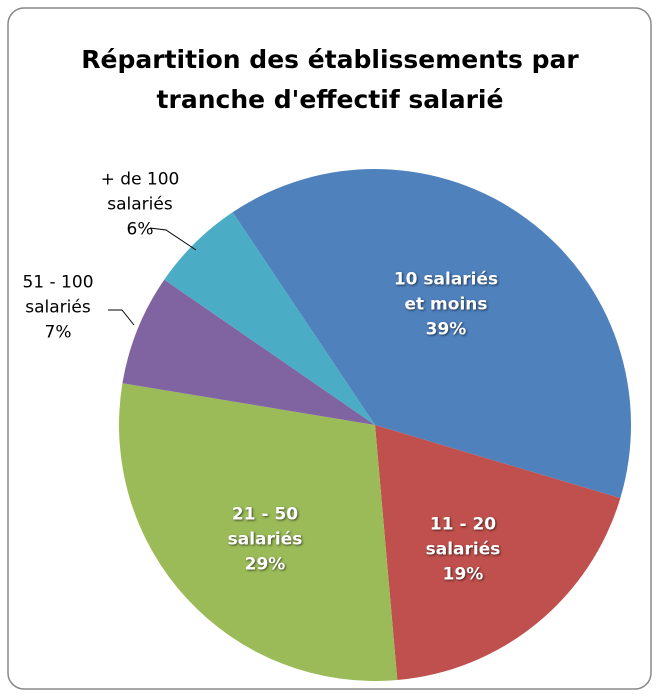  I want to click on category-label: + de 100 salariés, so click(140, 192).